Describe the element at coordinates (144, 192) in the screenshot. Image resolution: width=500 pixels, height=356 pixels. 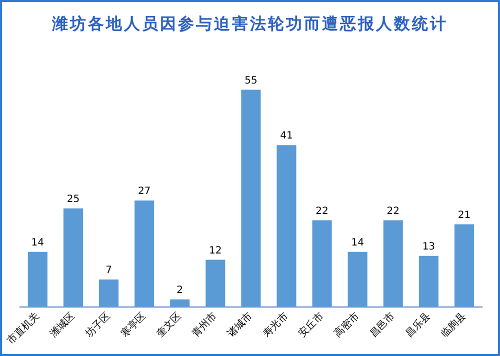
I see `data-label: 27` at that location.